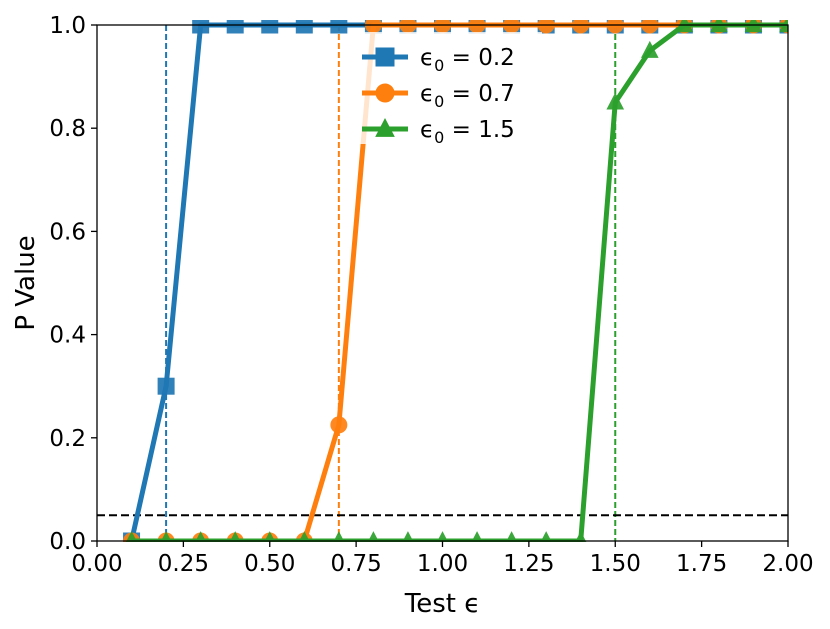 The image size is (830, 629). I want to click on y-tick-label: 0.0, so click(67, 542).